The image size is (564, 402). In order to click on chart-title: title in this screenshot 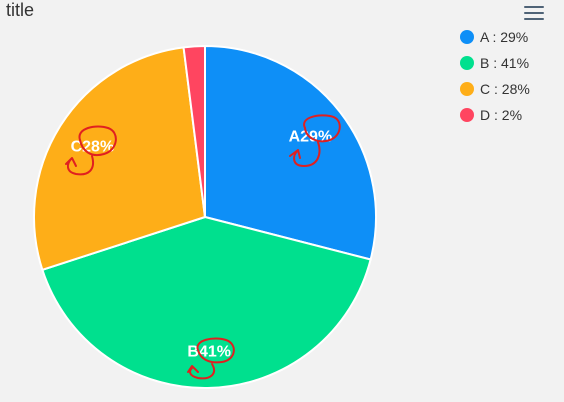, I will do `click(20, 10)`.